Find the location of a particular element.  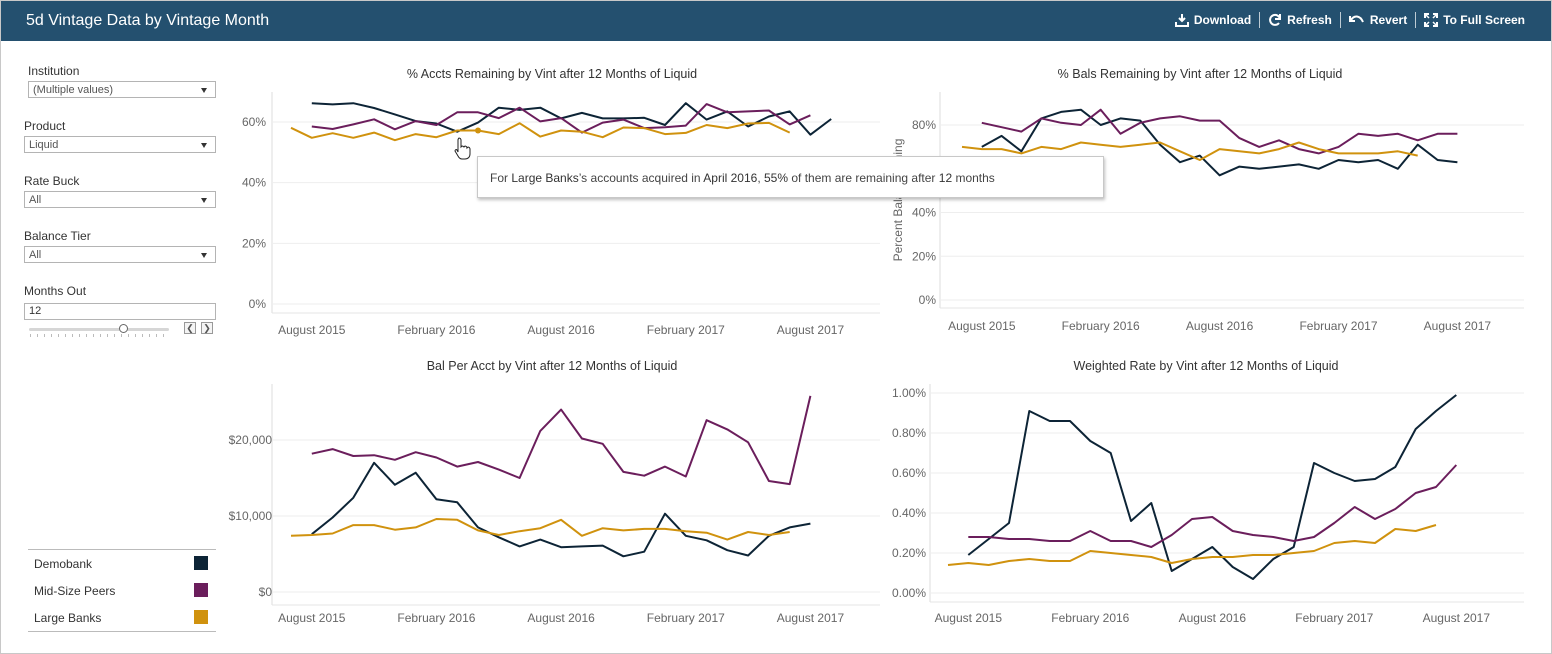

rate-buck-value: All is located at coordinates (35, 200).